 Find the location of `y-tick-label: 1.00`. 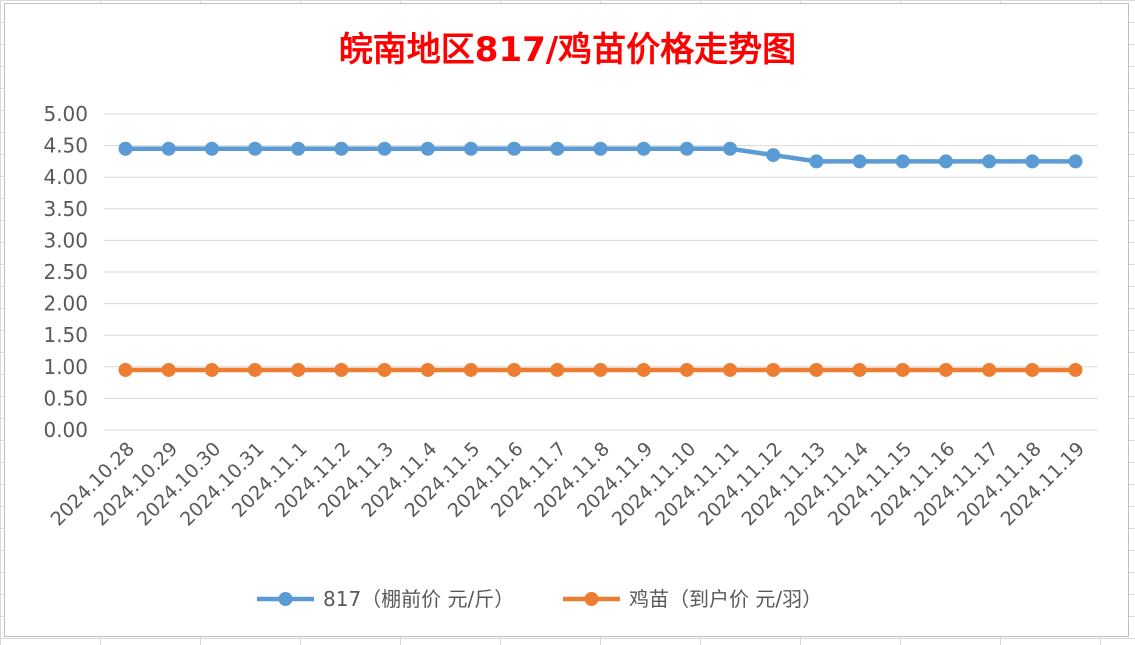

y-tick-label: 1.00 is located at coordinates (65, 367).